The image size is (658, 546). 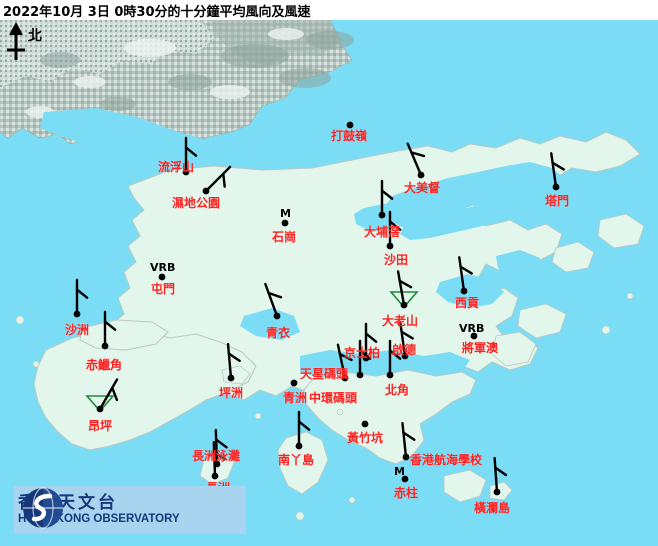 What do you see at coordinates (104, 365) in the screenshot?
I see `station-label: 赤鱲角` at bounding box center [104, 365].